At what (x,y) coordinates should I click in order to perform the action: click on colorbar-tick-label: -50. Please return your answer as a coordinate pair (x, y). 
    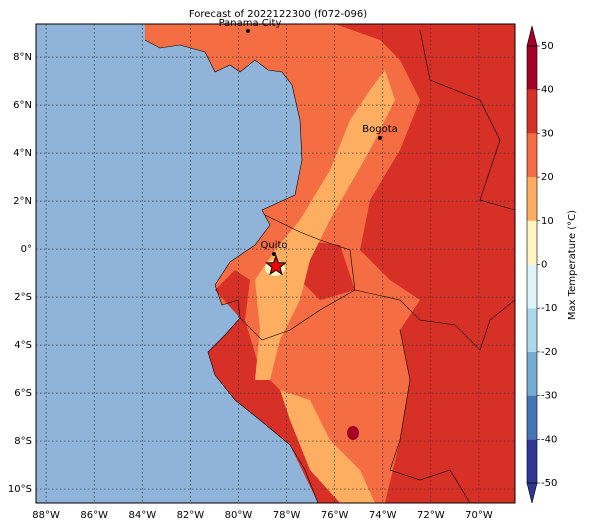
    Looking at the image, I should click on (549, 483).